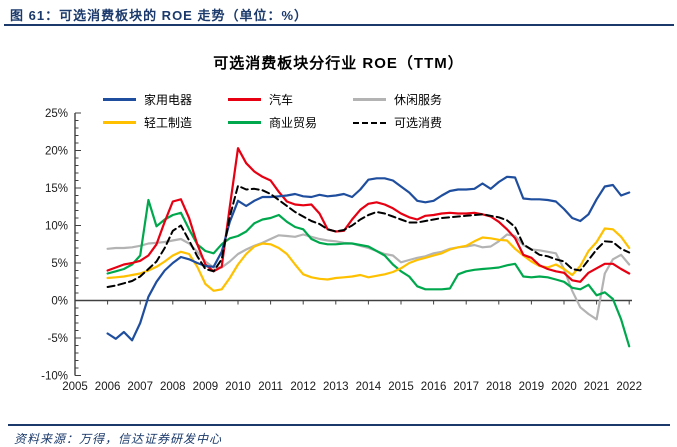 This screenshot has height=447, width=677. What do you see at coordinates (564, 387) in the screenshot?
I see `x-tick-label: 2020` at bounding box center [564, 387].